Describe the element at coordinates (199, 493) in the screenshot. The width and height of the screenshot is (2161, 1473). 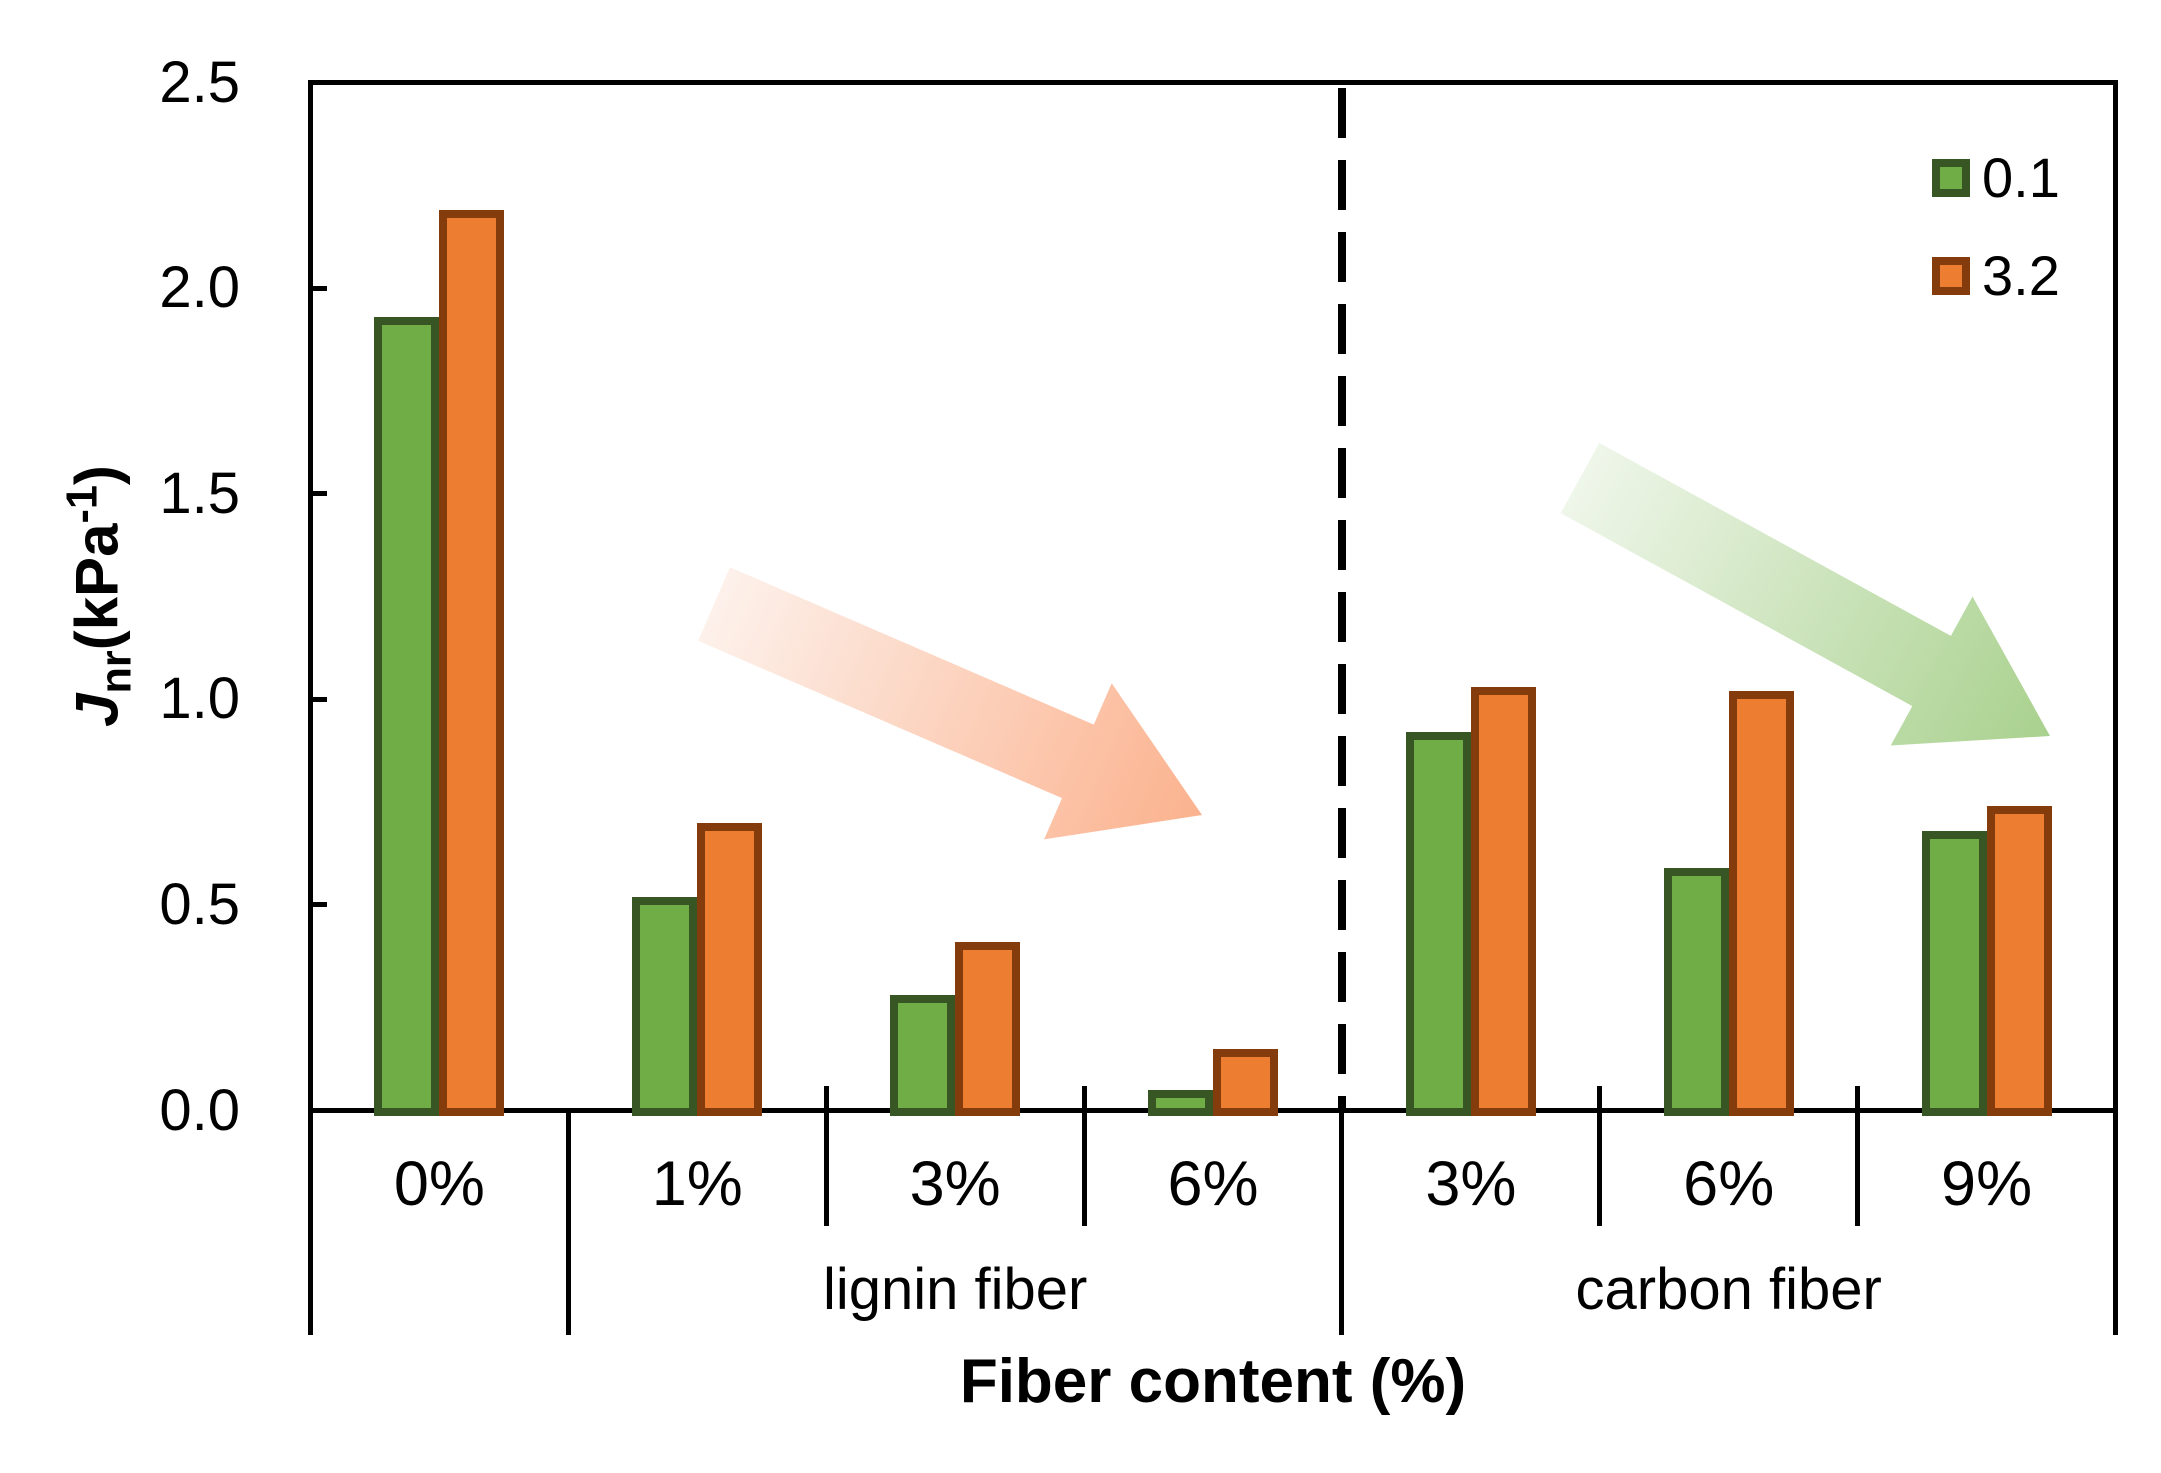
I see `y-tick-label: 1.5` at that location.